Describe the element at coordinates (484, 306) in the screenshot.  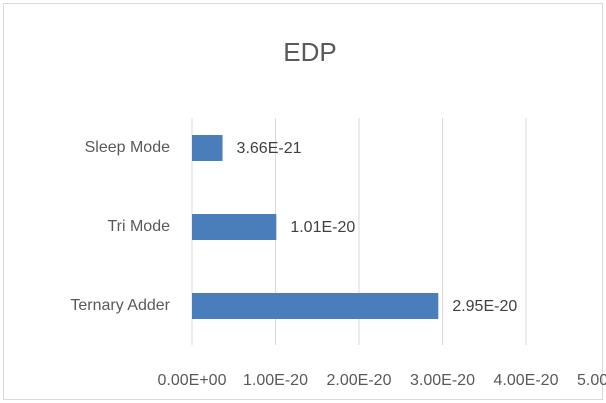
I see `data-label: 2.95E-20` at that location.